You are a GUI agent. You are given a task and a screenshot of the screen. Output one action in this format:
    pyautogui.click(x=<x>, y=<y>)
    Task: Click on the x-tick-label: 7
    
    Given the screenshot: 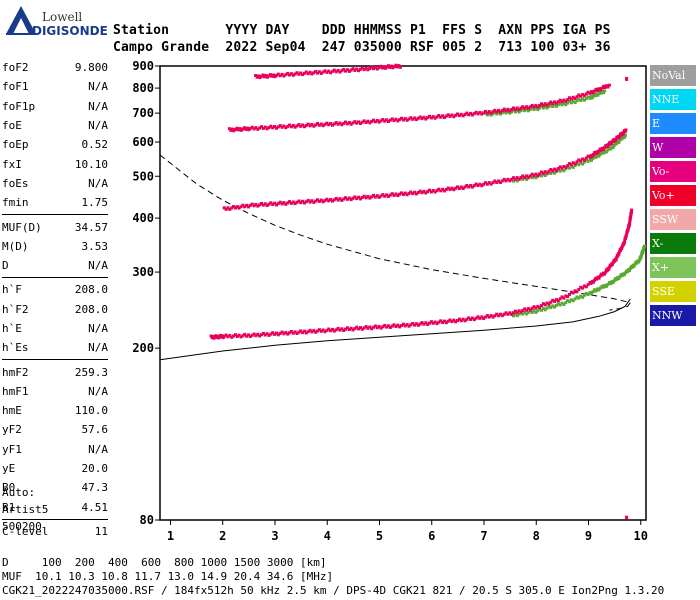 What is the action you would take?
    pyautogui.click(x=483, y=536)
    